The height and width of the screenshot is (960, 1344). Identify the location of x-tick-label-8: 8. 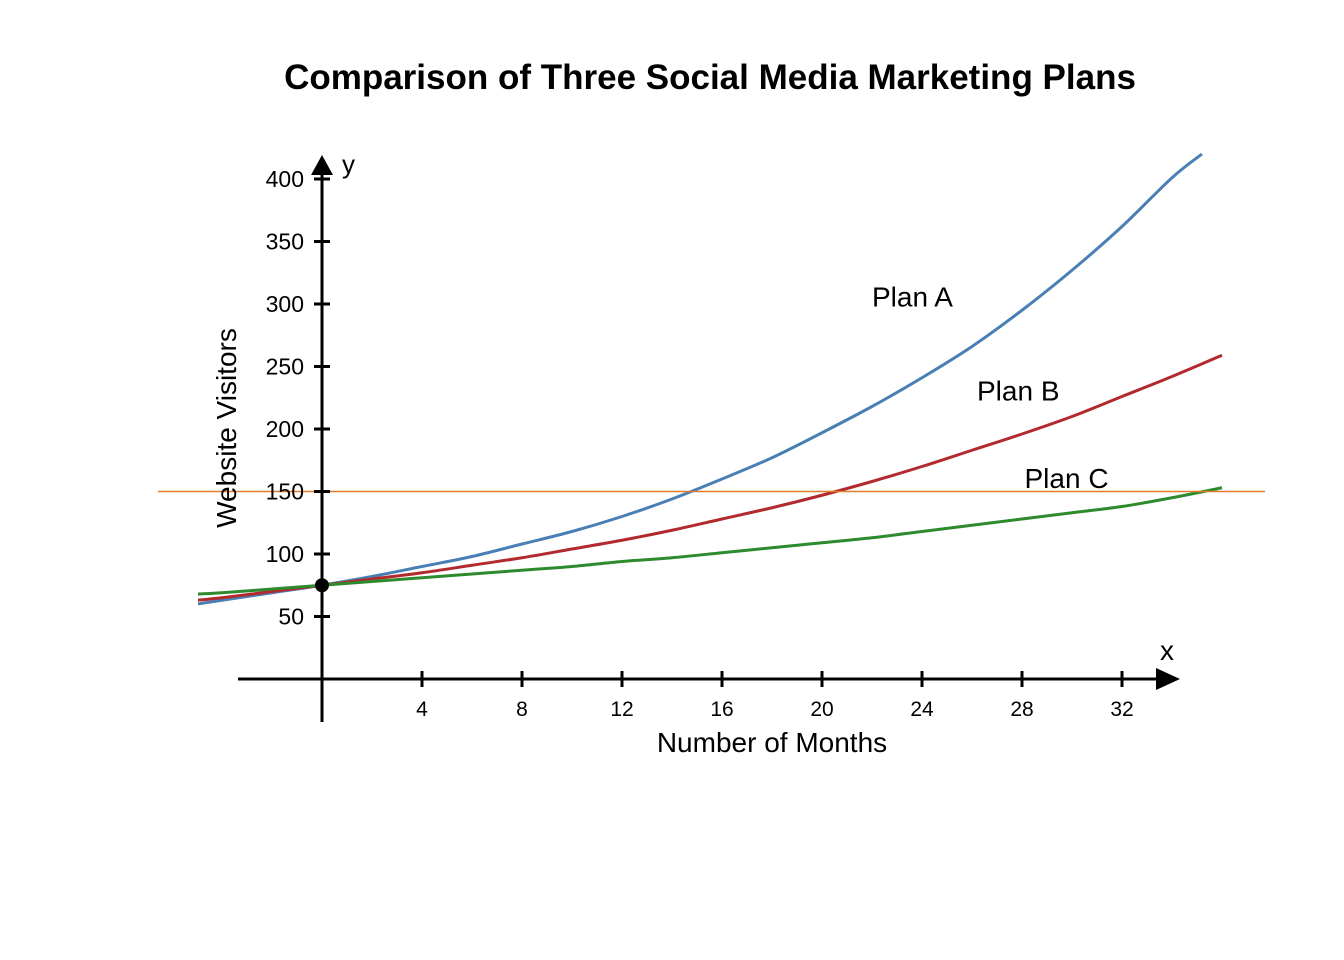
(522, 709).